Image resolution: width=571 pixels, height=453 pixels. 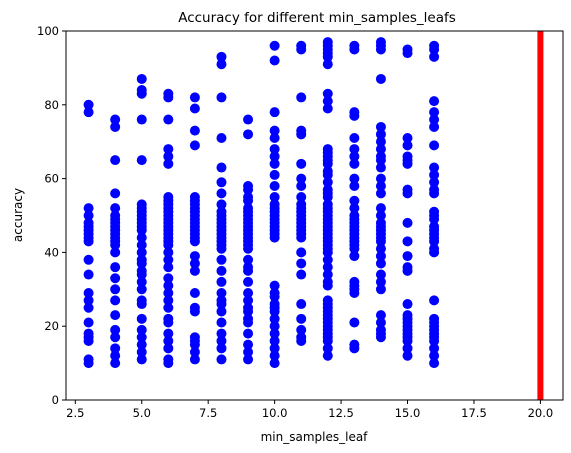 What do you see at coordinates (341, 413) in the screenshot?
I see `x-tick-label: 12.5` at bounding box center [341, 413].